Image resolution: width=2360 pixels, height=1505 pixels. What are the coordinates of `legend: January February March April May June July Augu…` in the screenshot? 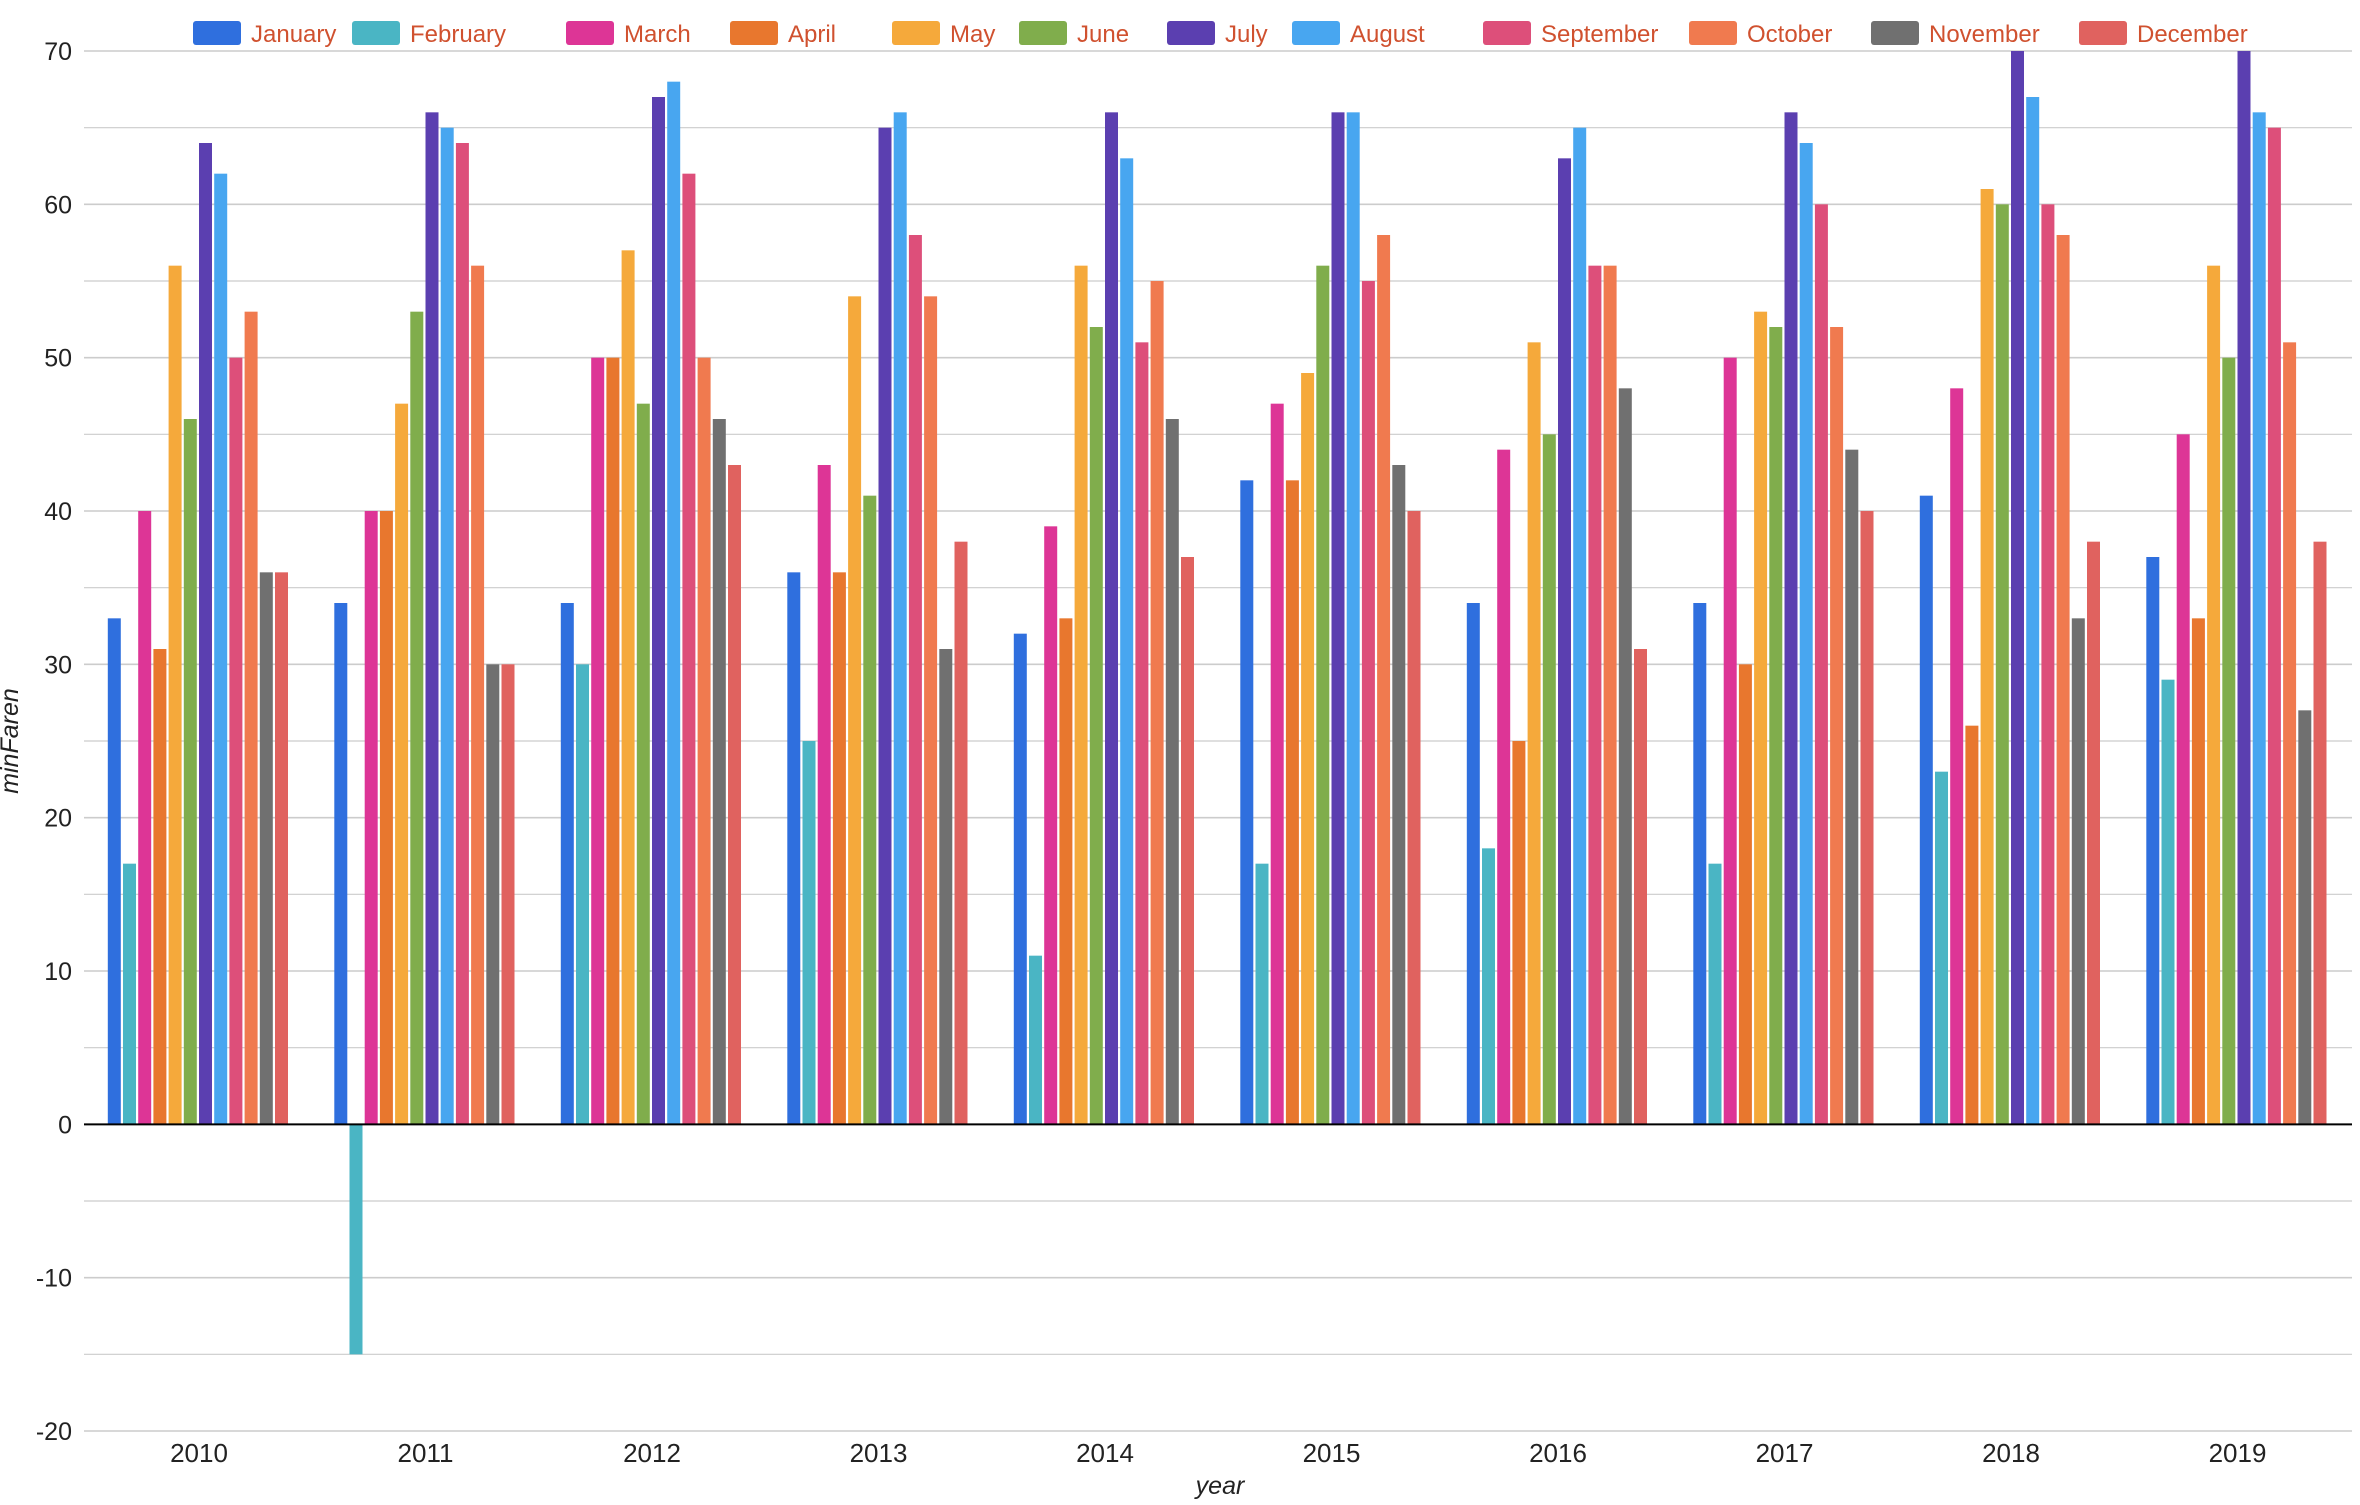 It's located at (1220, 34).